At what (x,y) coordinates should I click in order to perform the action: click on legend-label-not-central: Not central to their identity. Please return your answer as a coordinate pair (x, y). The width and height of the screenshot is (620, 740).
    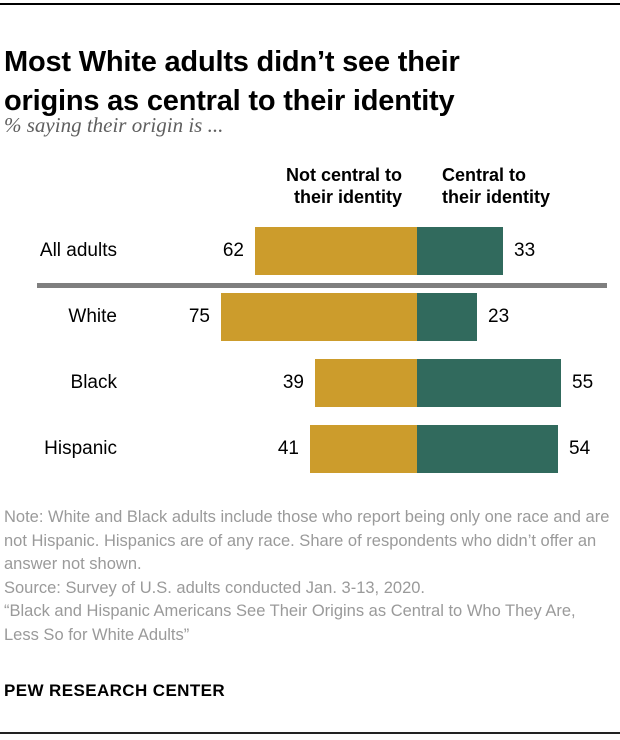
    Looking at the image, I should click on (343, 186).